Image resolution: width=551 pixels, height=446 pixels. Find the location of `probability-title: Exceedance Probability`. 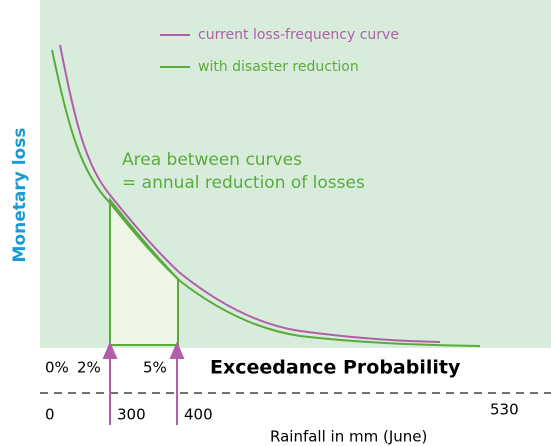

probability-title: Exceedance Probability is located at coordinates (335, 368).